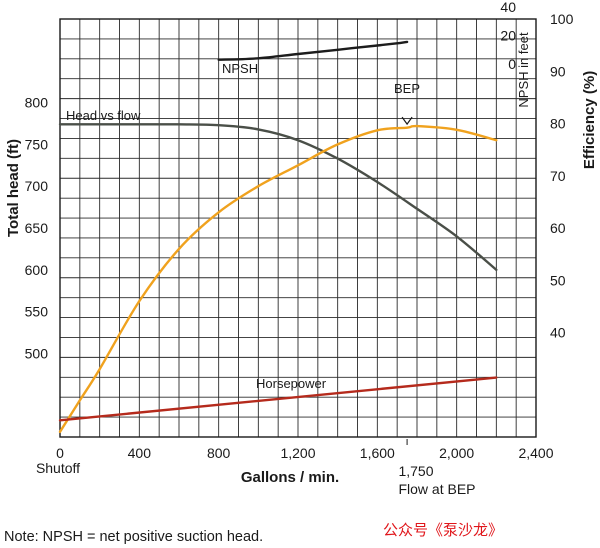 The height and width of the screenshot is (548, 600). Describe the element at coordinates (58, 468) in the screenshot. I see `x-axis-start-label: Shutoff` at that location.